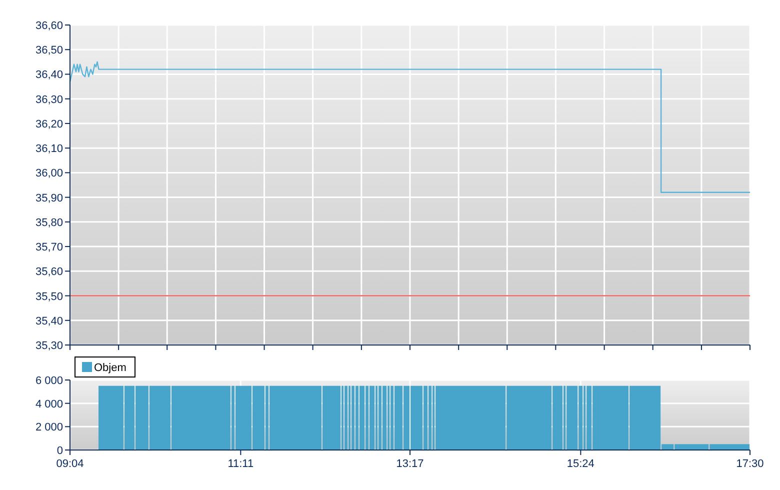  Describe the element at coordinates (410, 464) in the screenshot. I see `x-tick-label: 13:17` at that location.